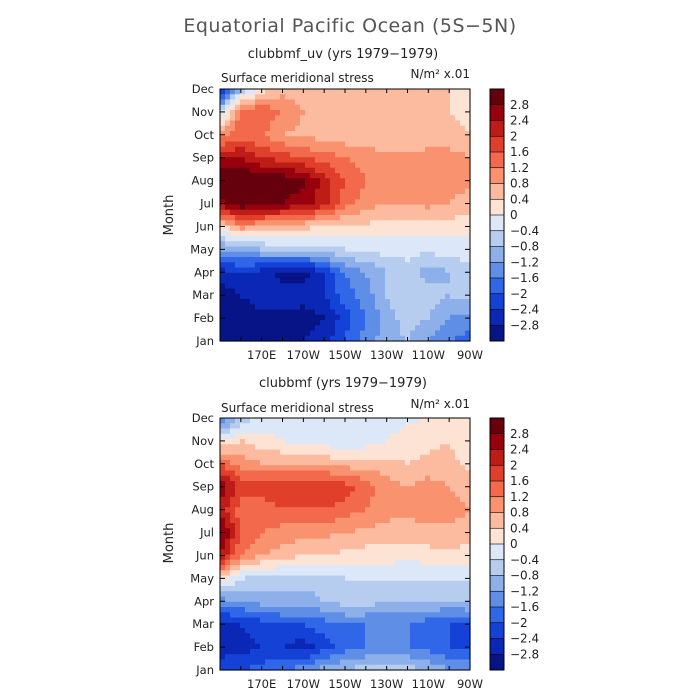 The height and width of the screenshot is (700, 700). Describe the element at coordinates (514, 136) in the screenshot. I see `colorbar-label: 2` at that location.